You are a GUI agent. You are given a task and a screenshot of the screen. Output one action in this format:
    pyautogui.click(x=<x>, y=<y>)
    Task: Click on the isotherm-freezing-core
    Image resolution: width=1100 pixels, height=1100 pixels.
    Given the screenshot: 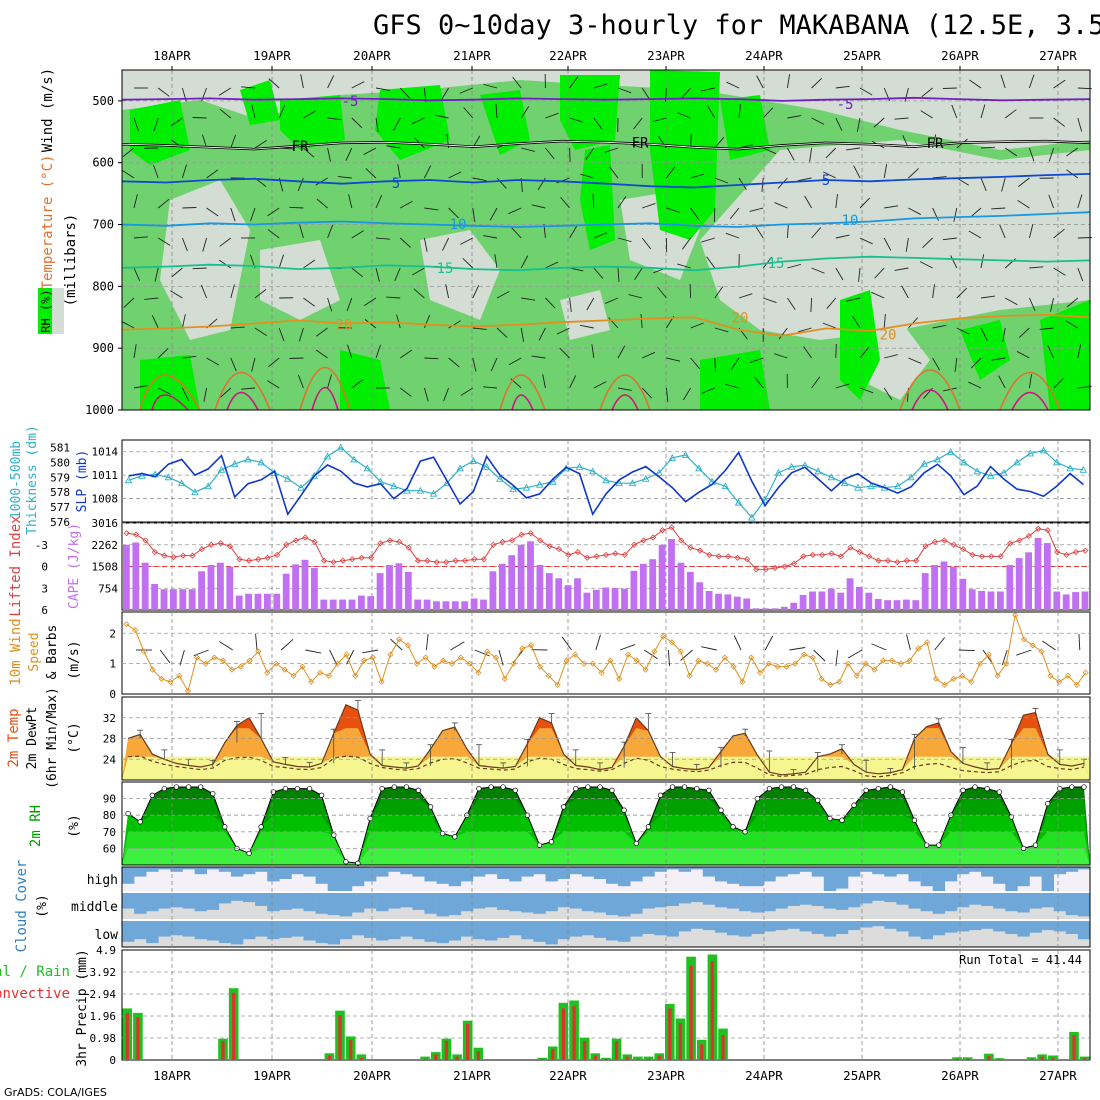 What is the action you would take?
    pyautogui.click(x=606, y=145)
    